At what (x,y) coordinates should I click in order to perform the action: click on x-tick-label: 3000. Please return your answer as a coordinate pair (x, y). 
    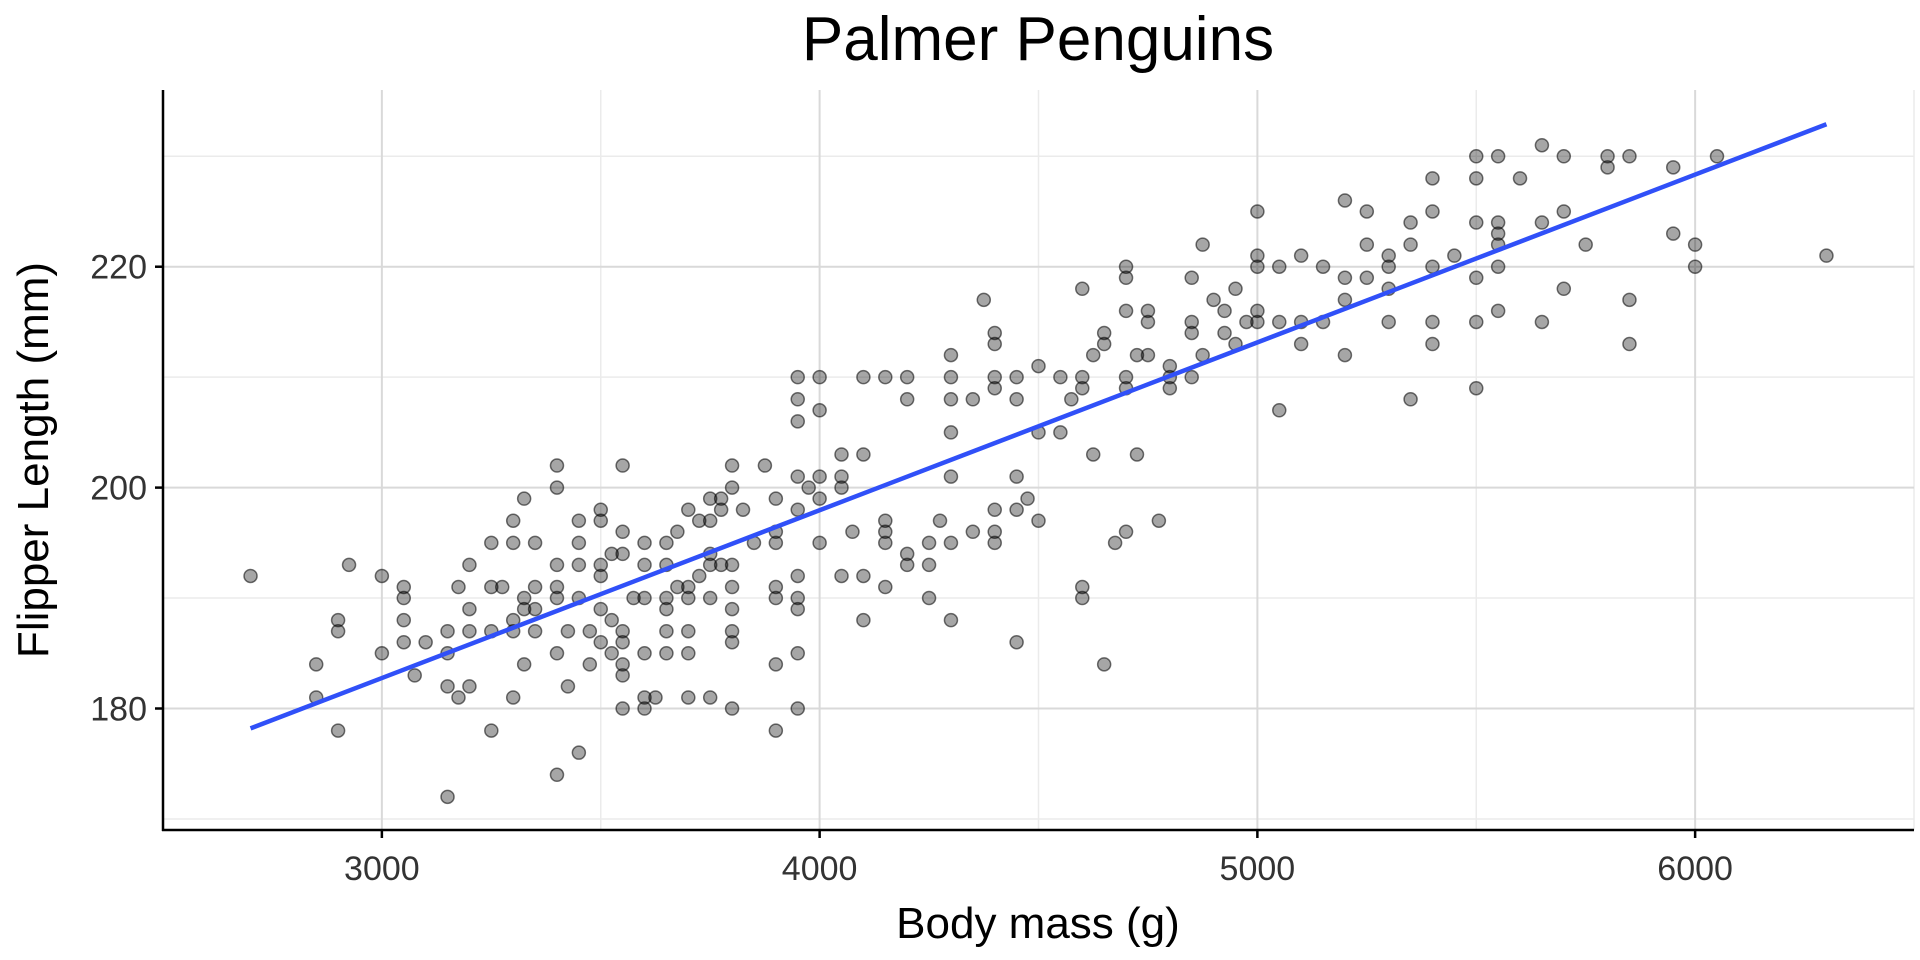
    Looking at the image, I should click on (382, 869).